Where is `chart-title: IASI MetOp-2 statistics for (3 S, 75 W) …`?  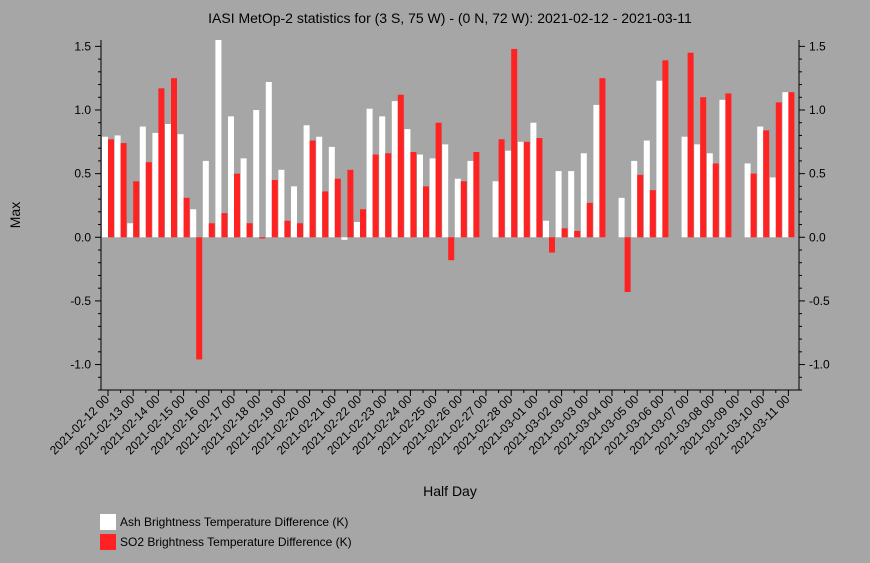
chart-title: IASI MetOp-2 statistics for (3 S, 75 W) … is located at coordinates (450, 18).